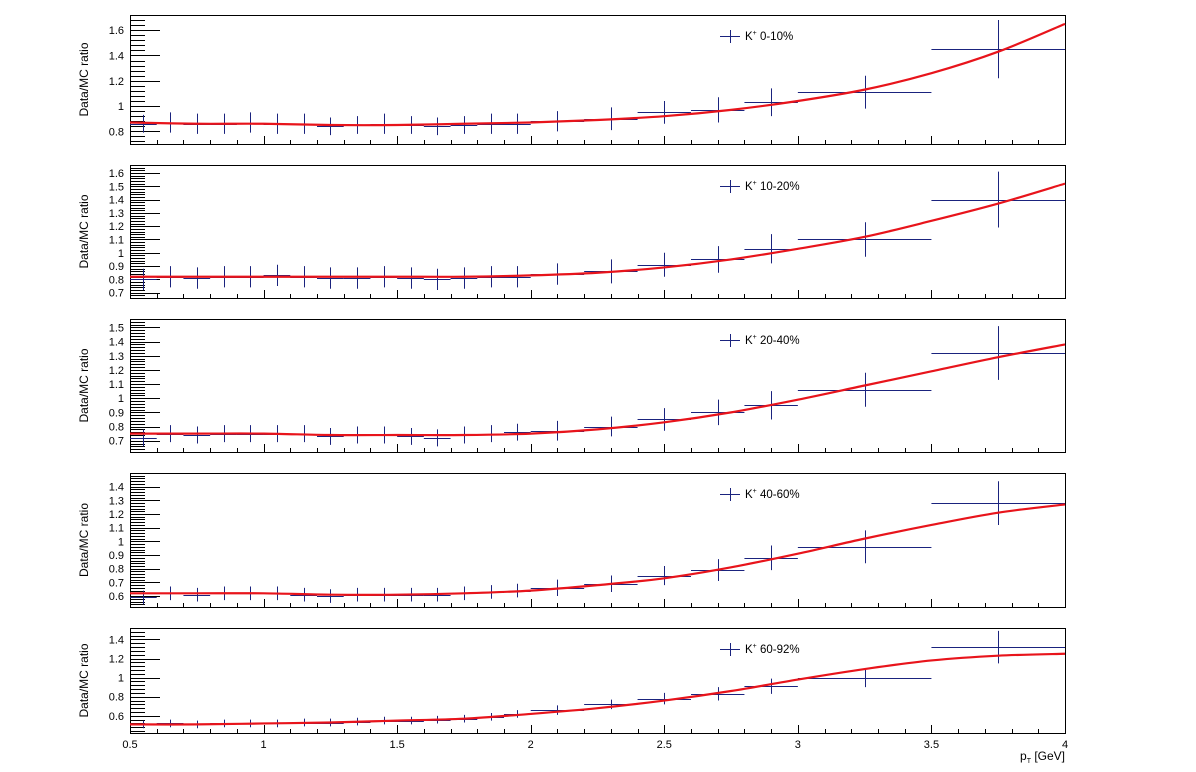 Image resolution: width=1196 pixels, height=772 pixels. I want to click on legend-label: K+ 10-20%, so click(772, 186).